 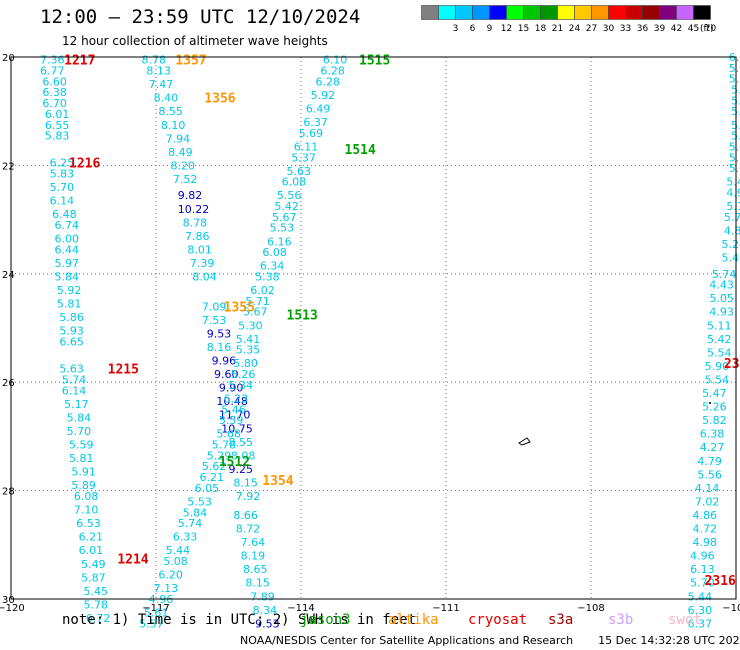 What do you see at coordinates (693, 29) in the screenshot?
I see `colorbar-tick-label: 45` at bounding box center [693, 29].